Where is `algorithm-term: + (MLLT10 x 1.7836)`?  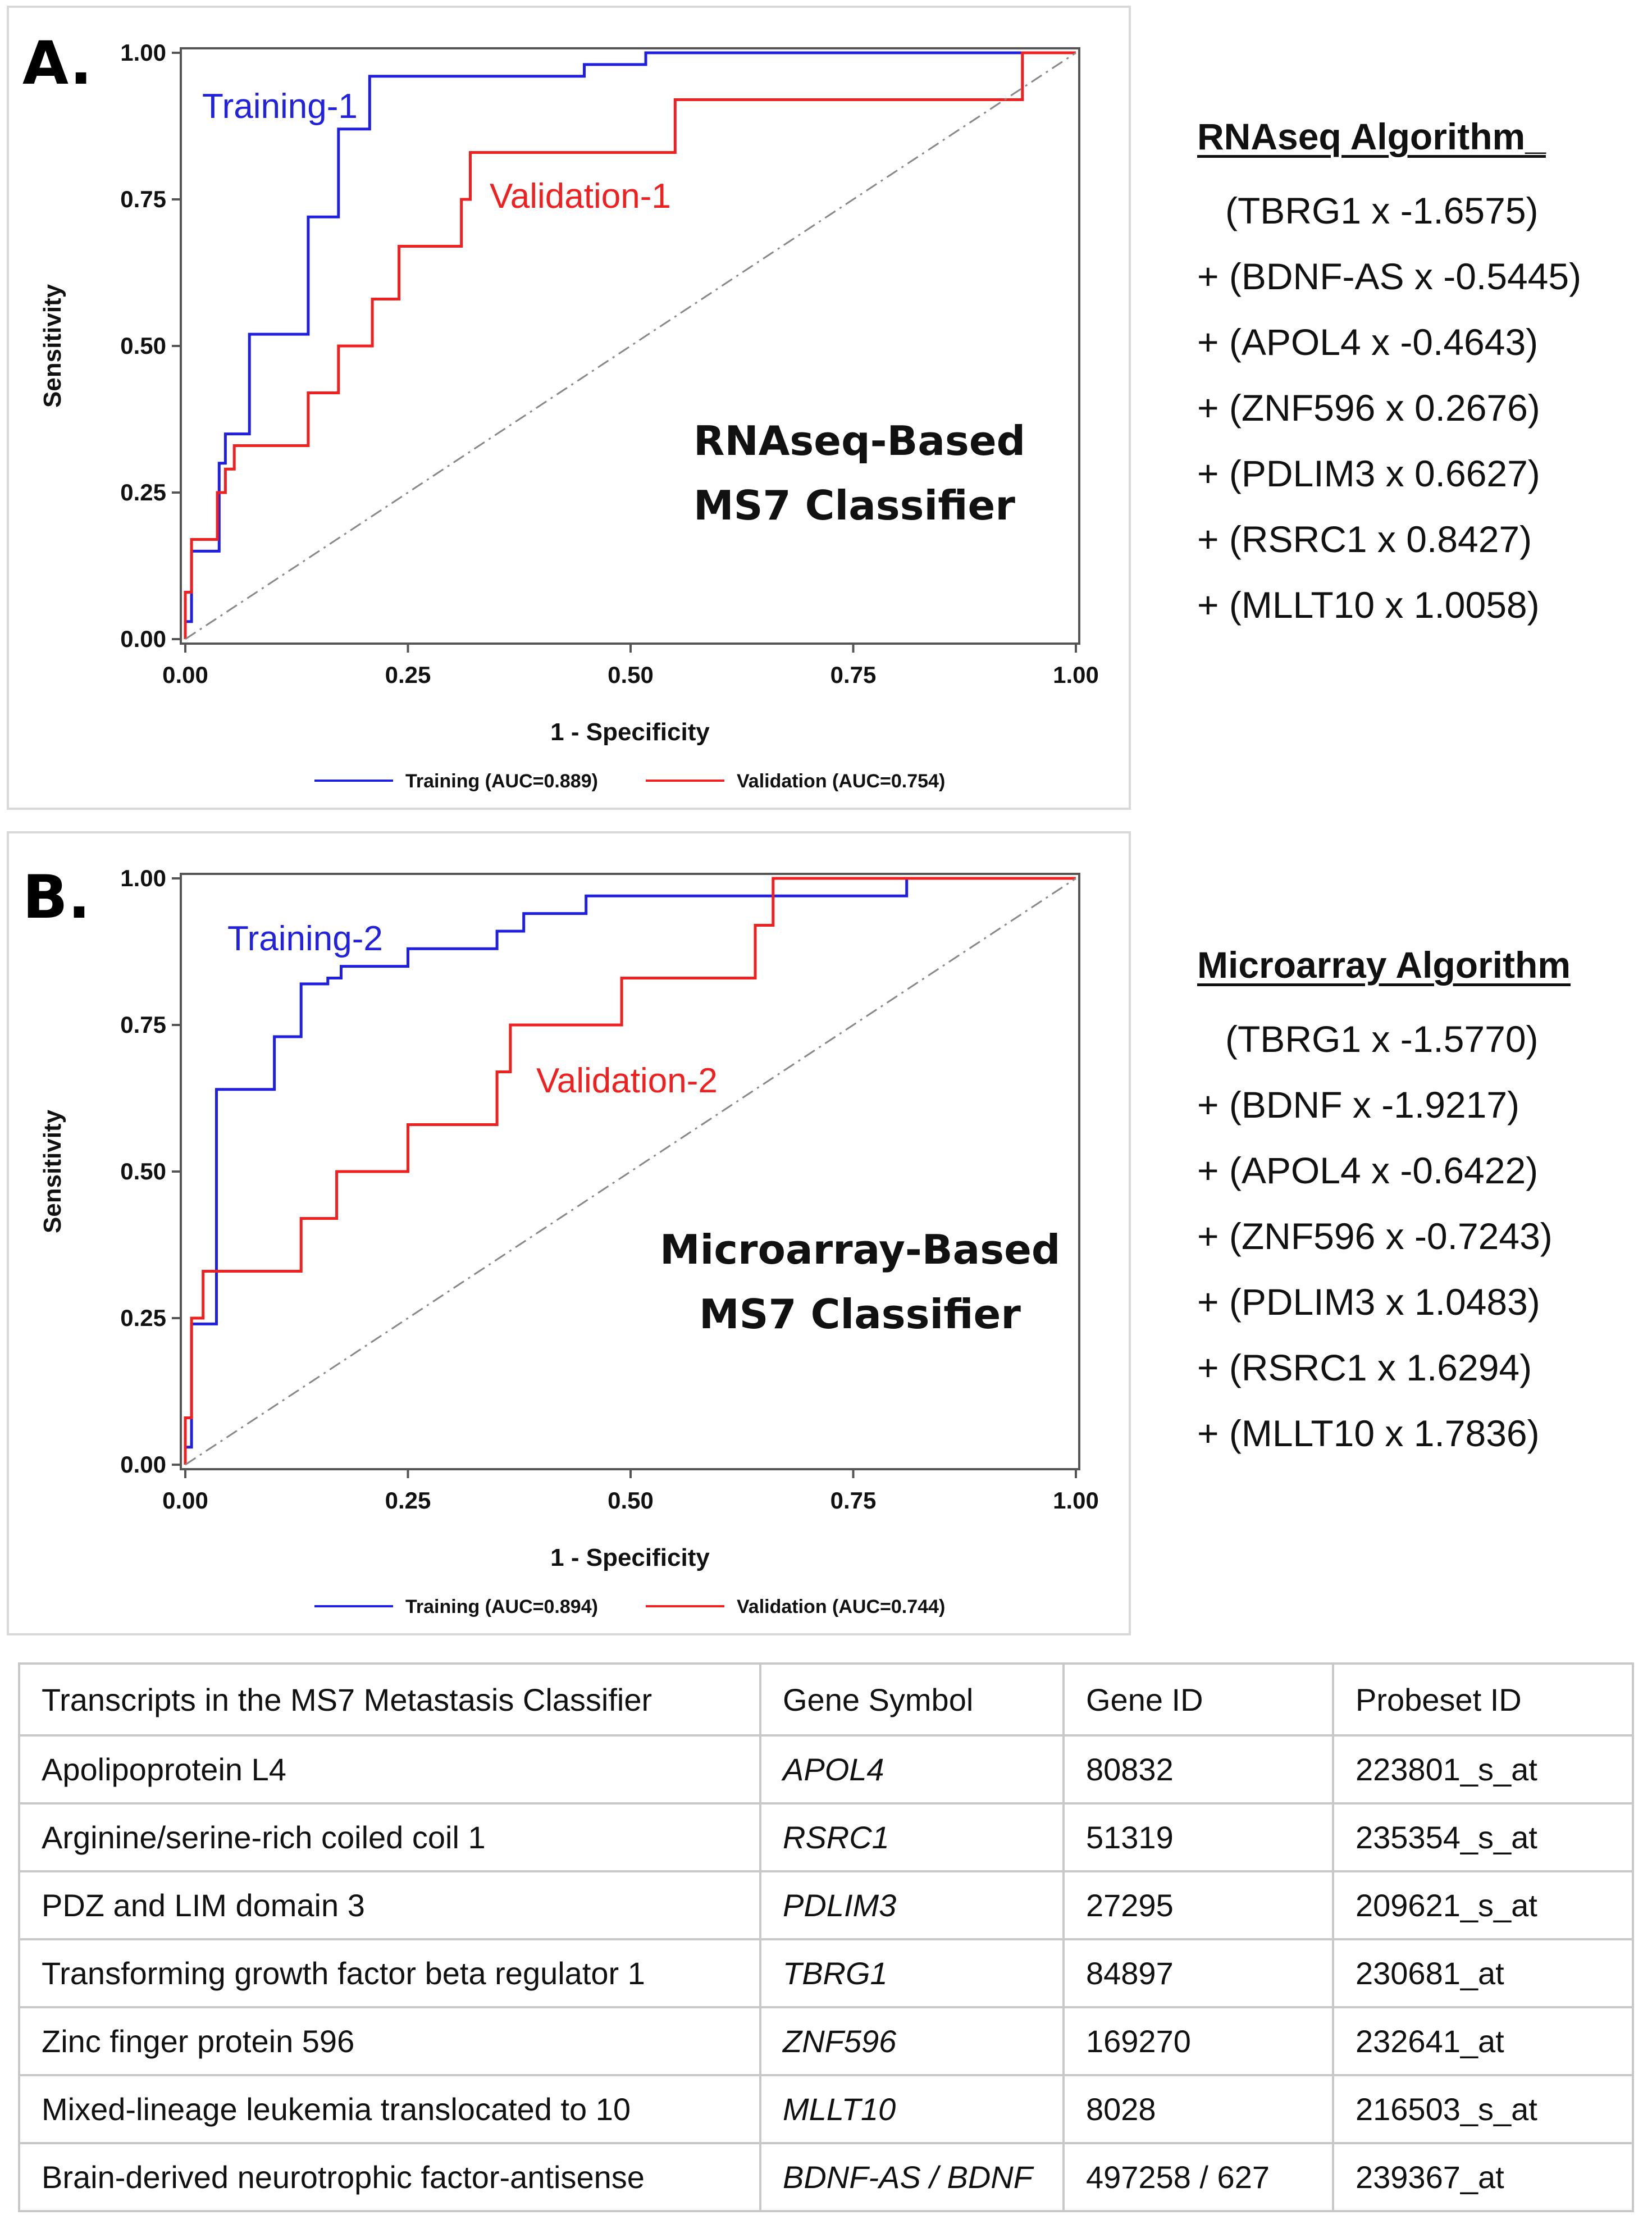 algorithm-term: + (MLLT10 x 1.7836) is located at coordinates (1368, 1433).